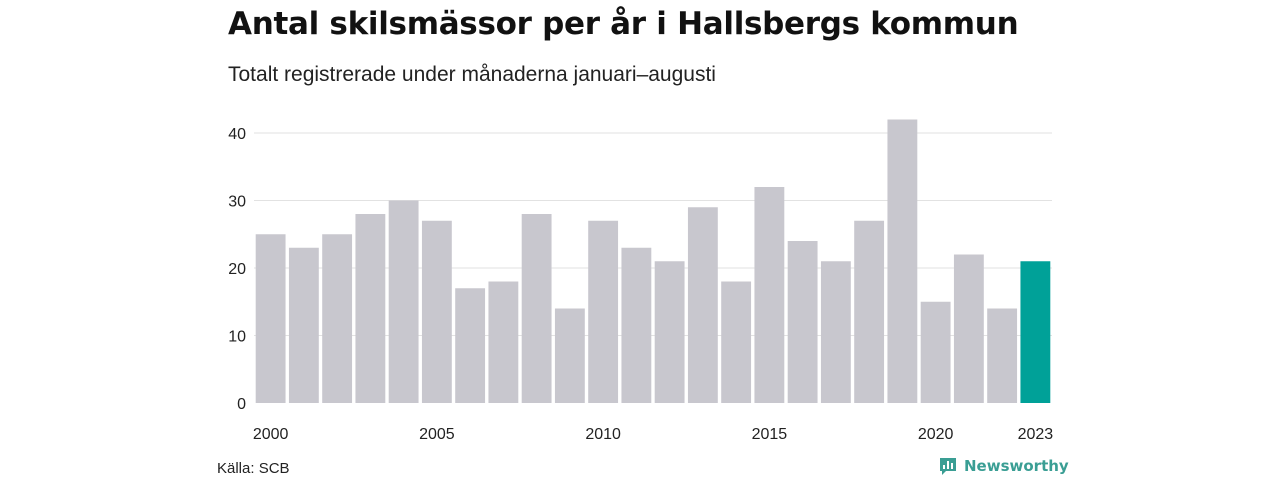 The width and height of the screenshot is (1280, 480). I want to click on brand-logo: Newsworthy, so click(1003, 466).